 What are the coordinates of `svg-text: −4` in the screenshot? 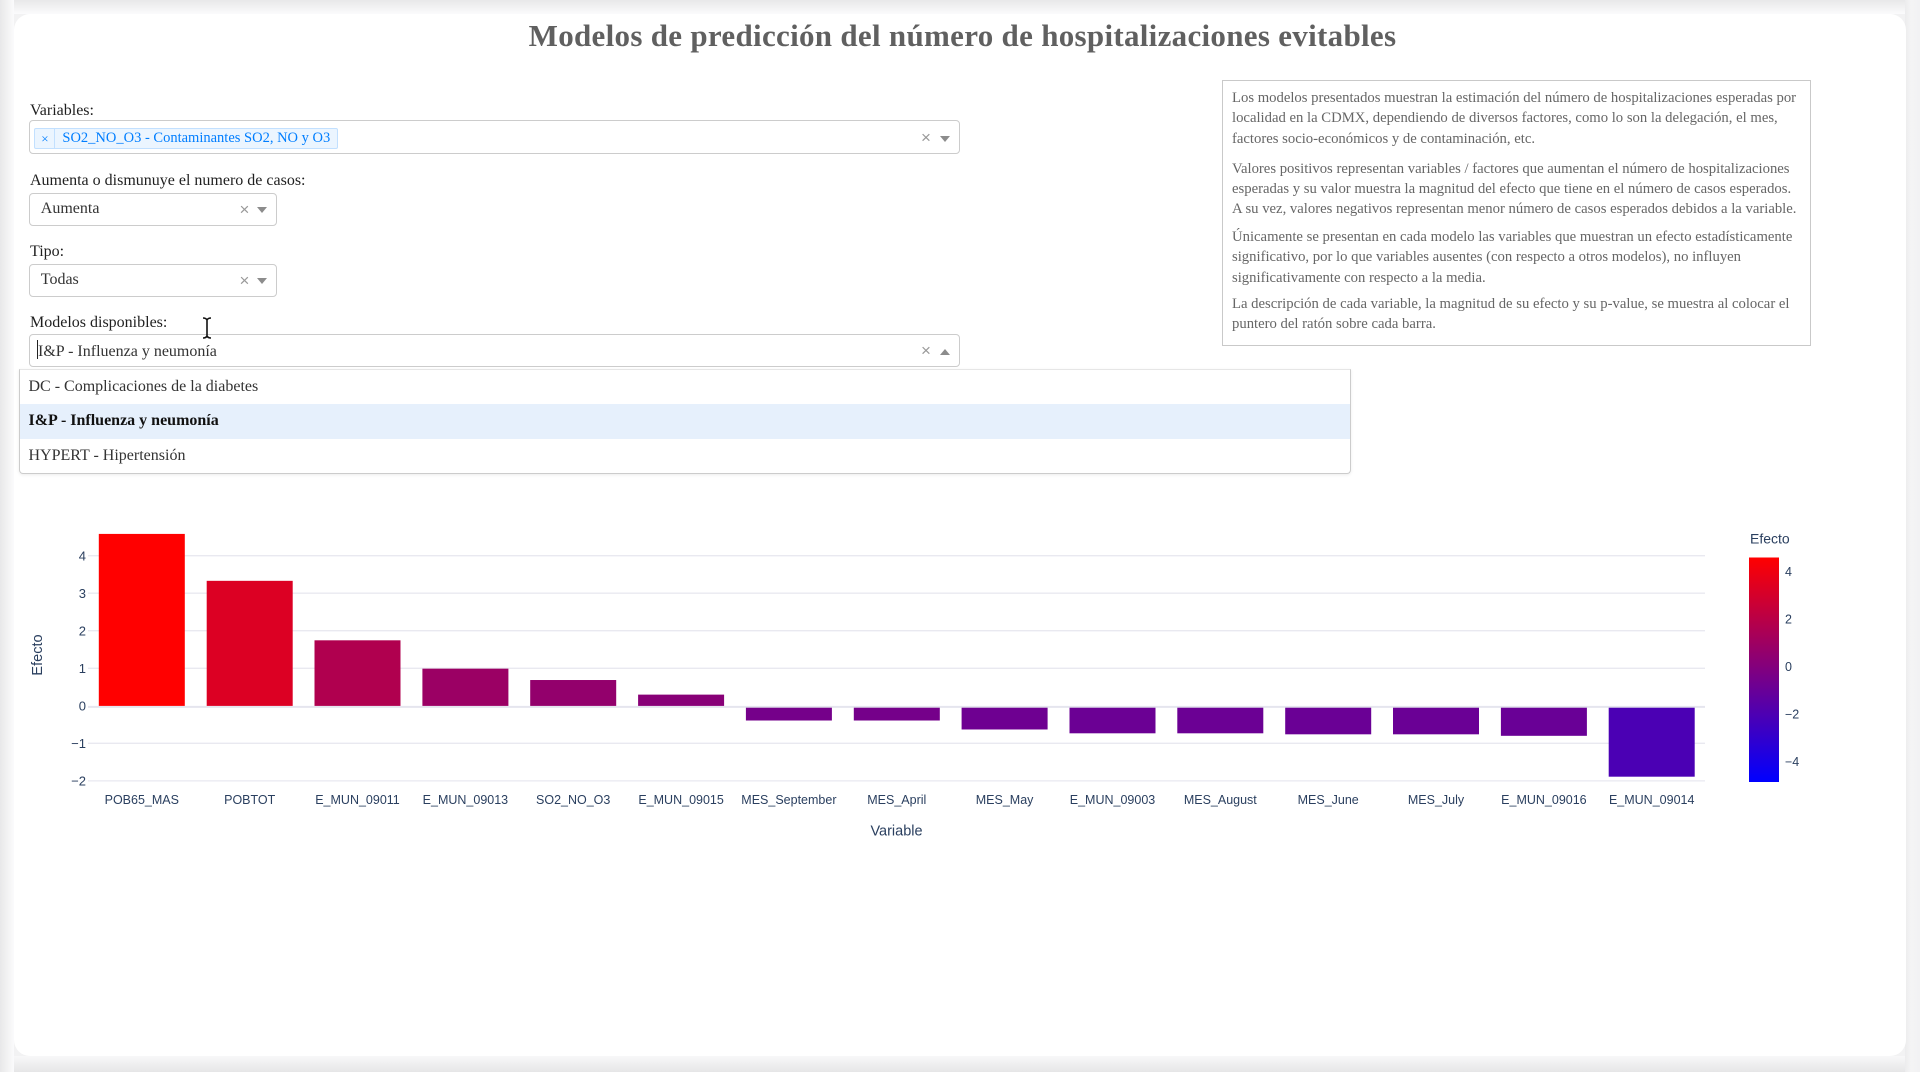 It's located at (1792, 762).